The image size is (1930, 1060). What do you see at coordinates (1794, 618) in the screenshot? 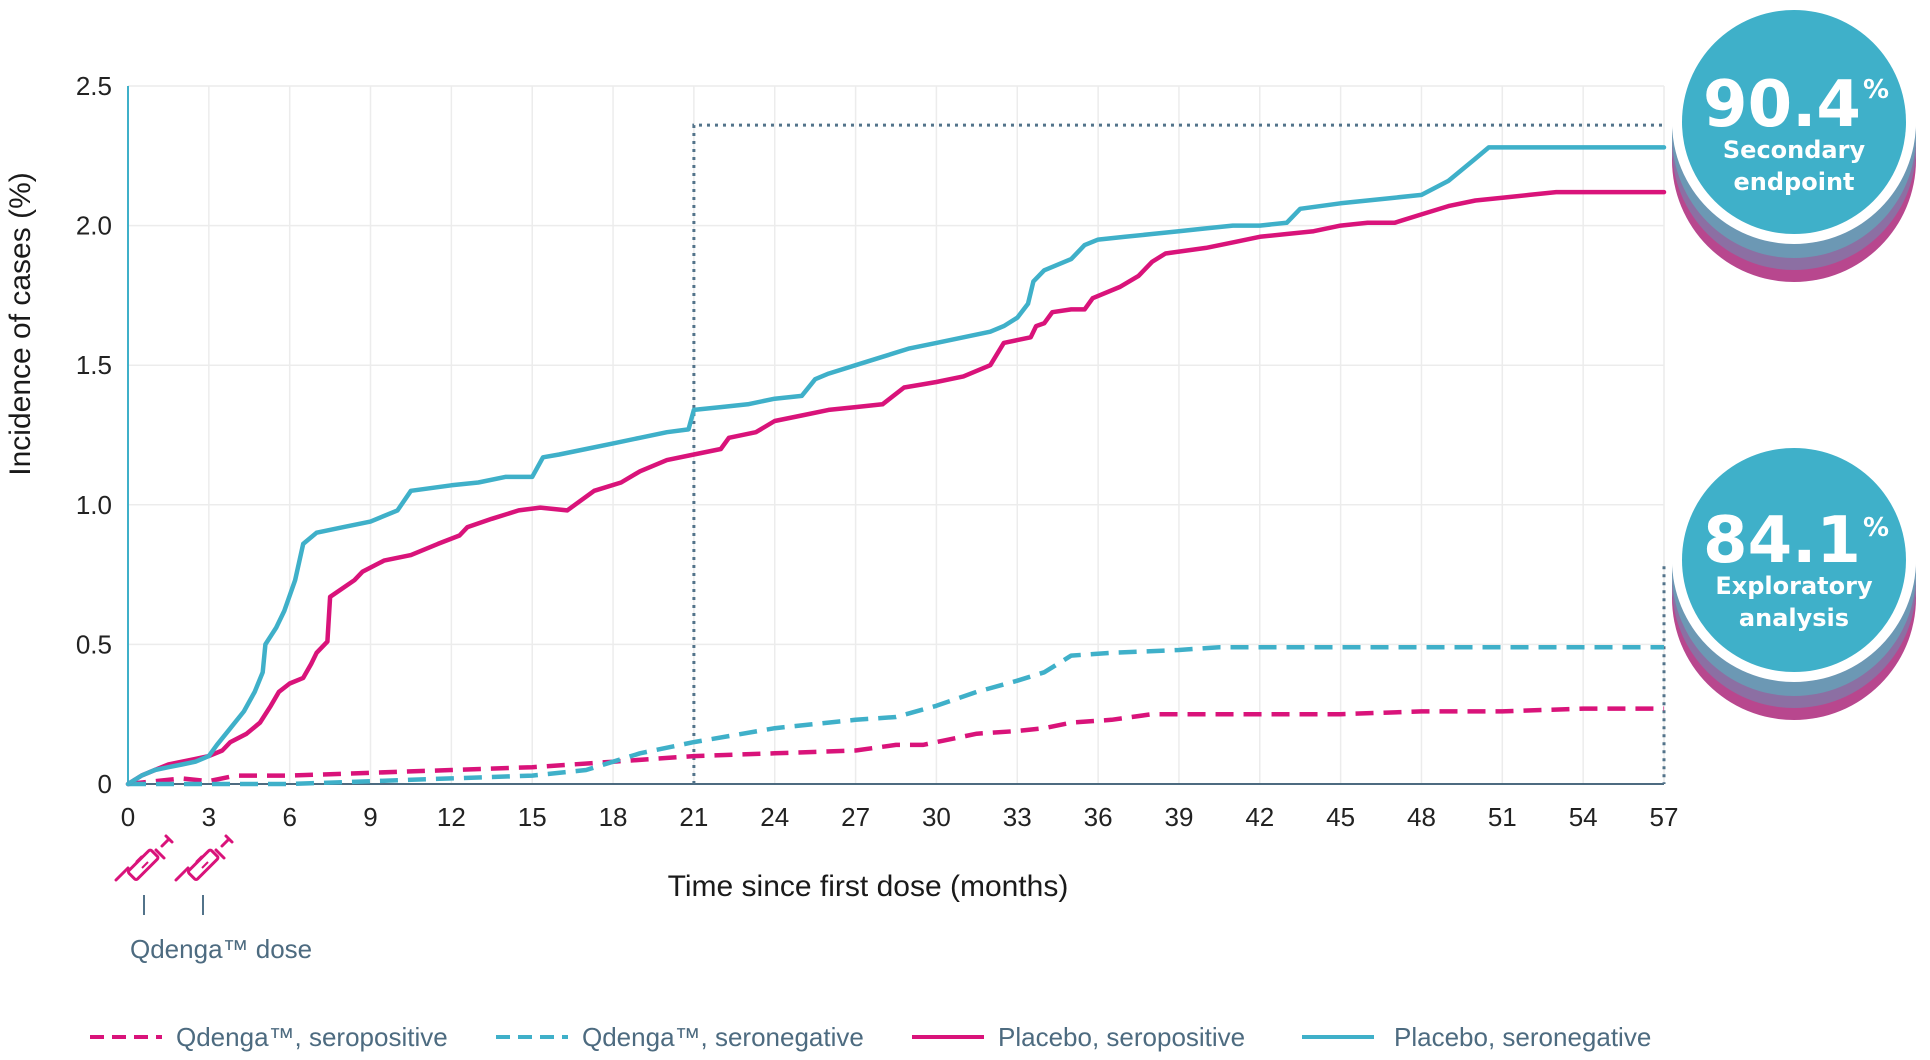
I see `exploratory-analysis-label-2: analysis` at bounding box center [1794, 618].